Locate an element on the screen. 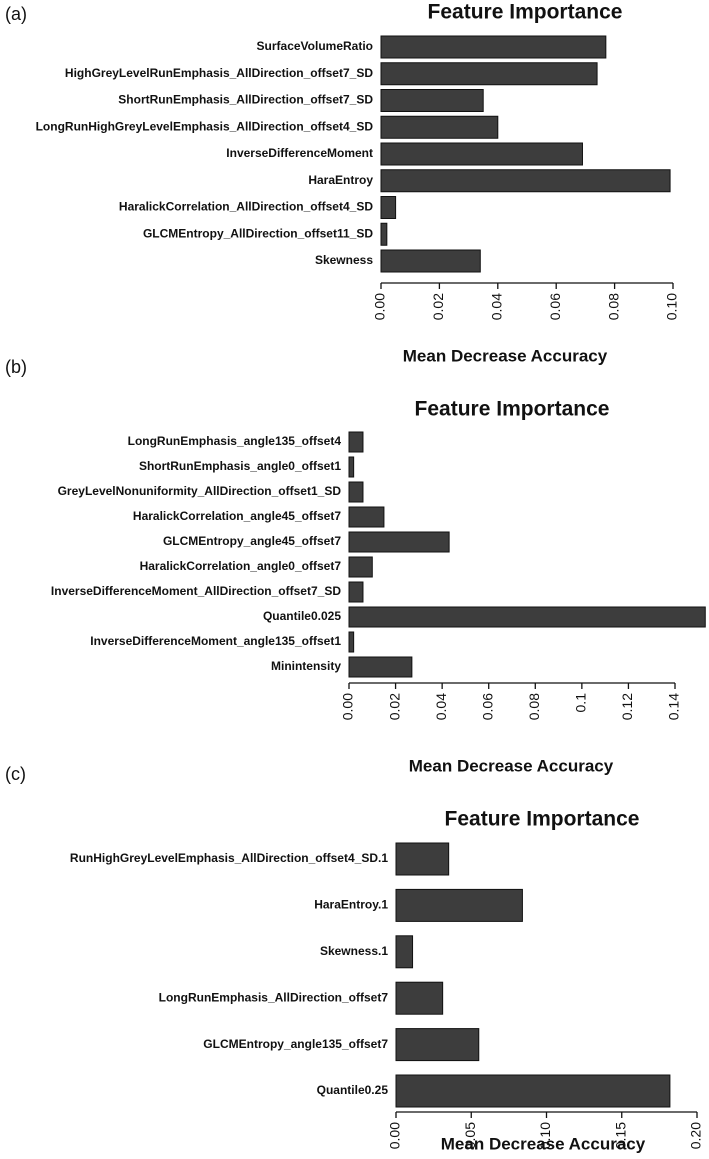  category-label: GLCMEntropy_AllDirection_offset11_SD is located at coordinates (258, 233).